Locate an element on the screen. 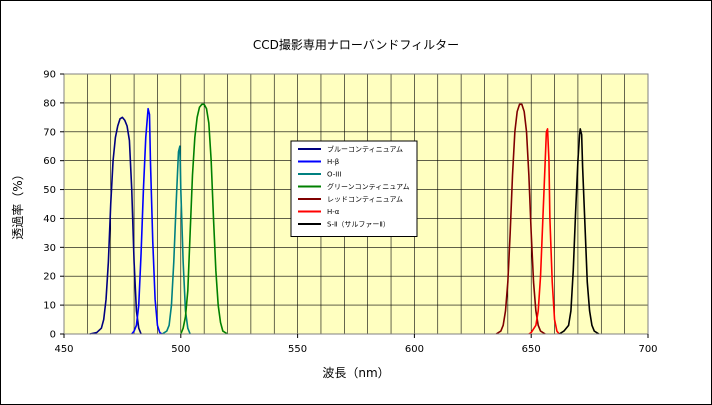  legend-label-6: H-α is located at coordinates (333, 212).